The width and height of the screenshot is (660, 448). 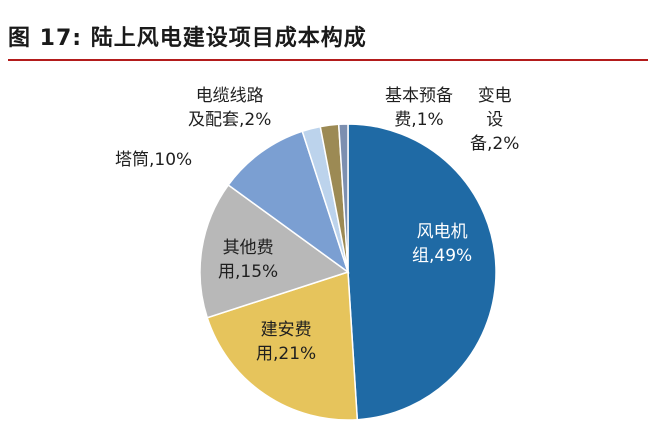 I want to click on label-tower: 塔筒,10%, so click(x=154, y=160).